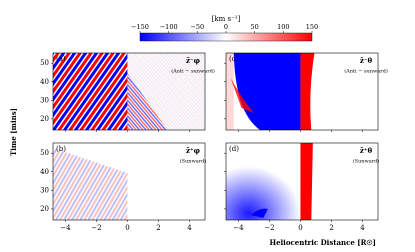 This screenshot has width=415, height=252. I want to click on colorbar, so click(226, 37).